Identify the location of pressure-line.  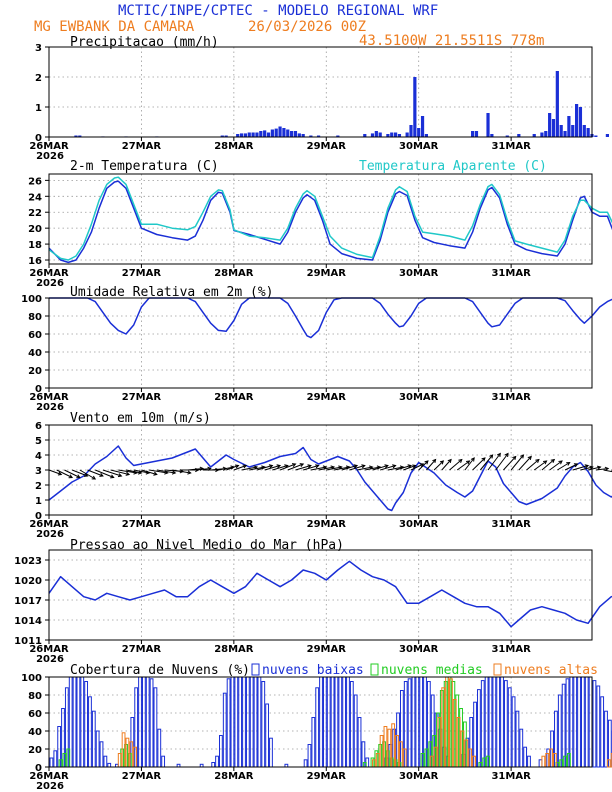
(330, 594).